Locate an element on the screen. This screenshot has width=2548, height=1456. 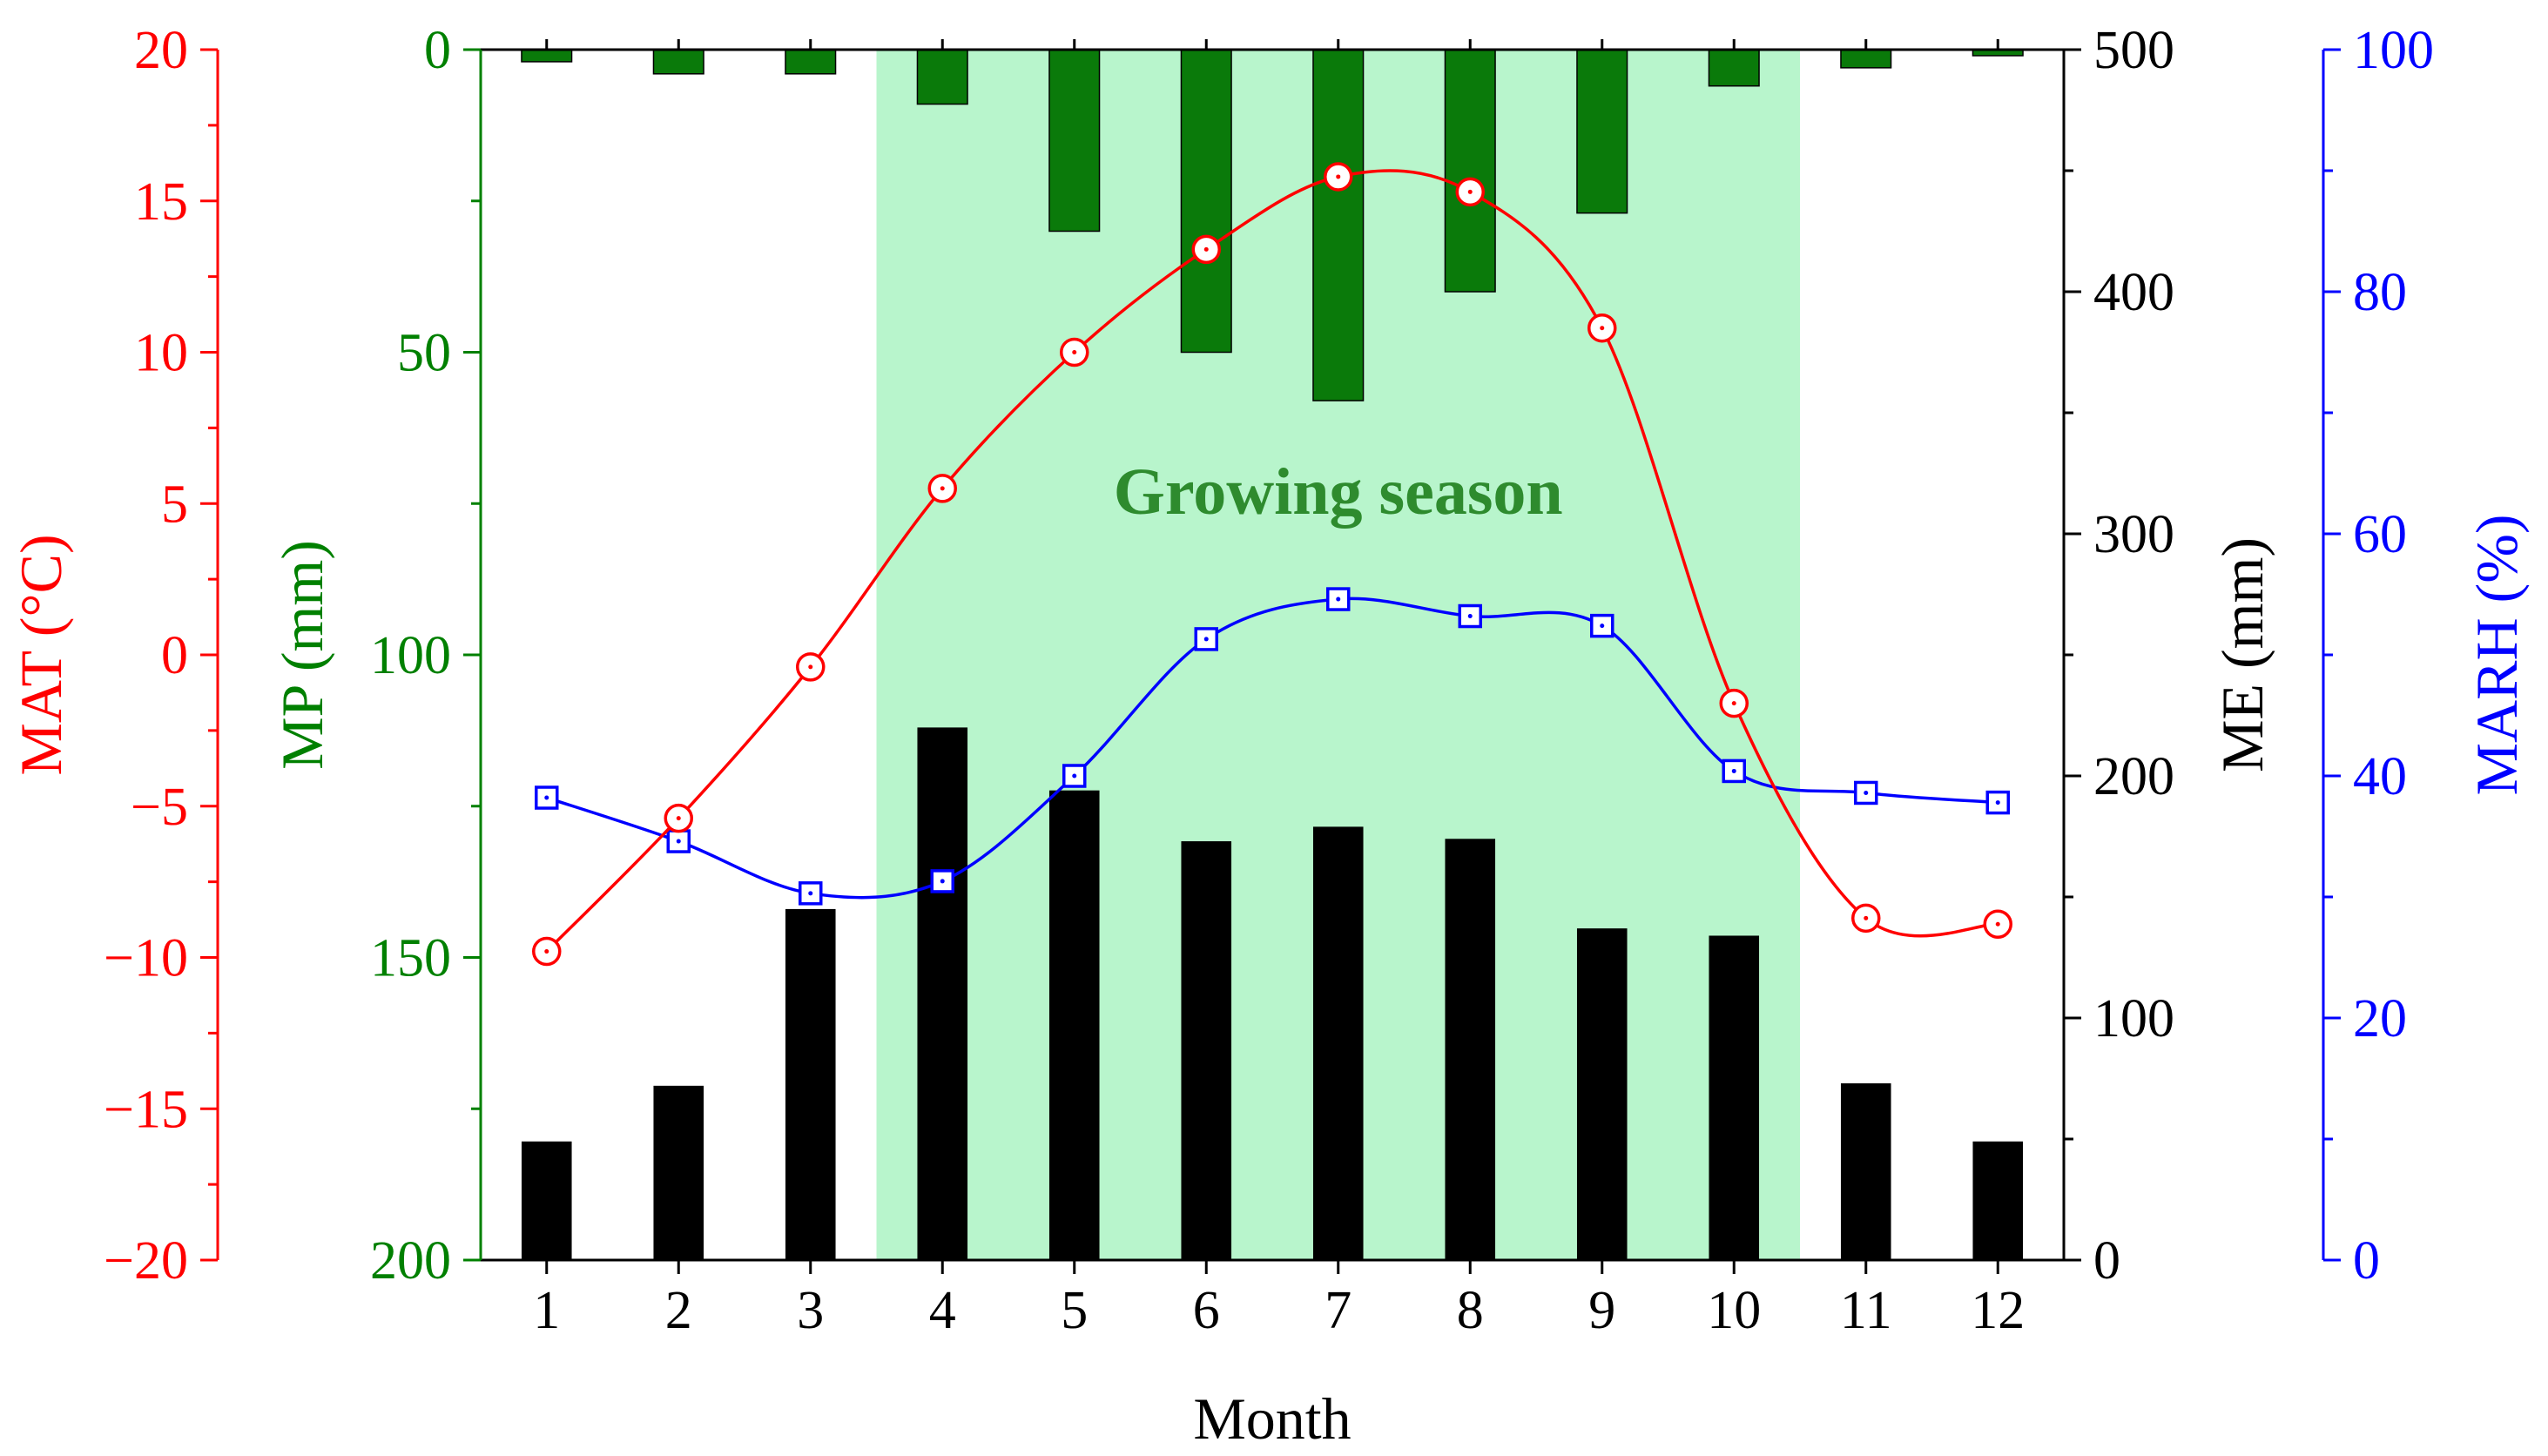
marh-tick-label-0: 0 is located at coordinates (2366, 1261).